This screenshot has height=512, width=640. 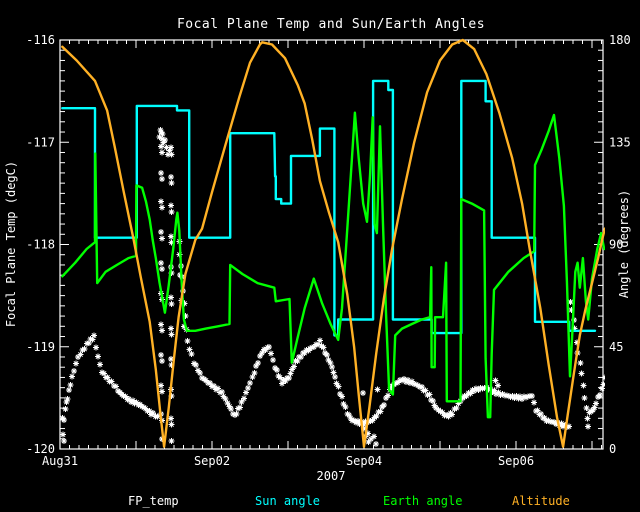 I want to click on legend-item-earth-angle: Earth angle, so click(x=422, y=501).